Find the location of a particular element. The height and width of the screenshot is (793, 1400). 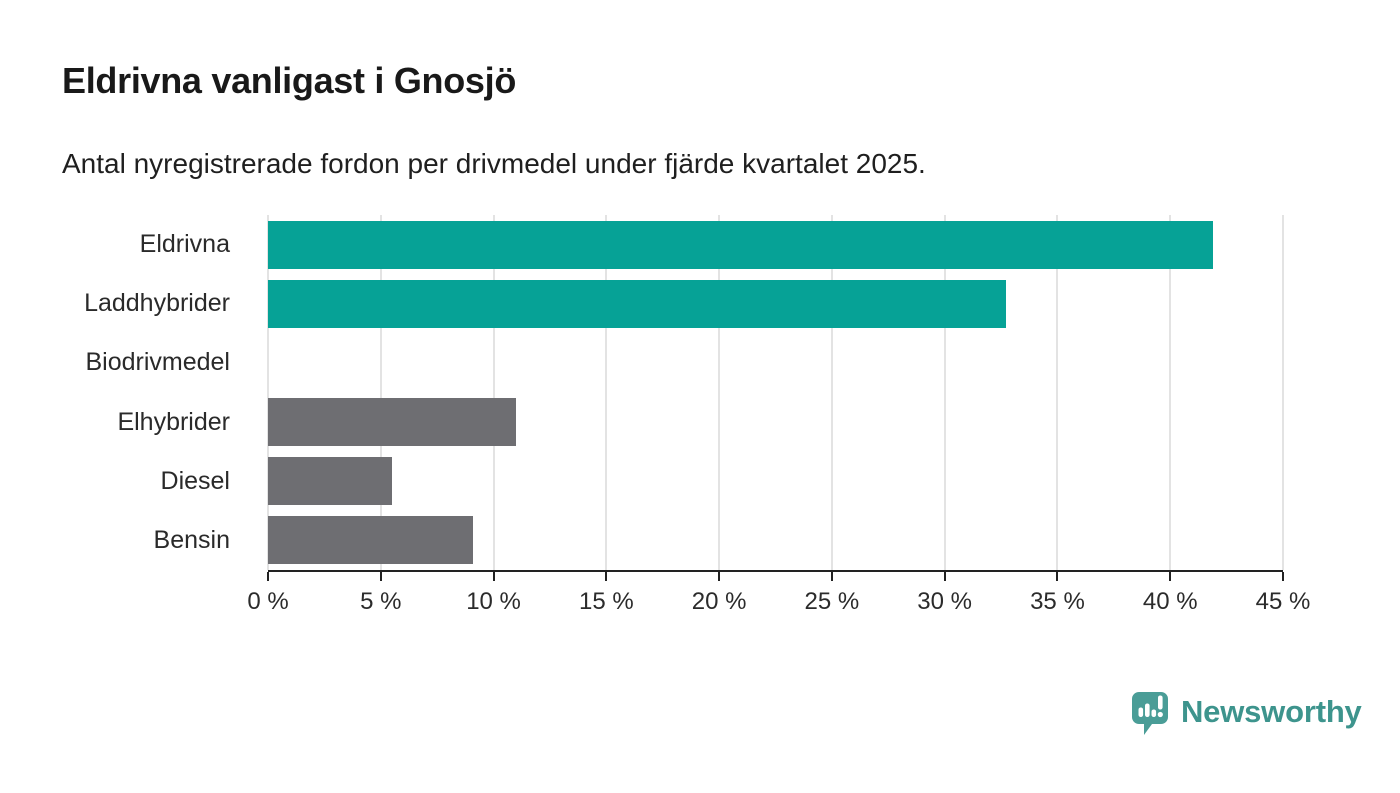

category-label: Diesel is located at coordinates (195, 480).